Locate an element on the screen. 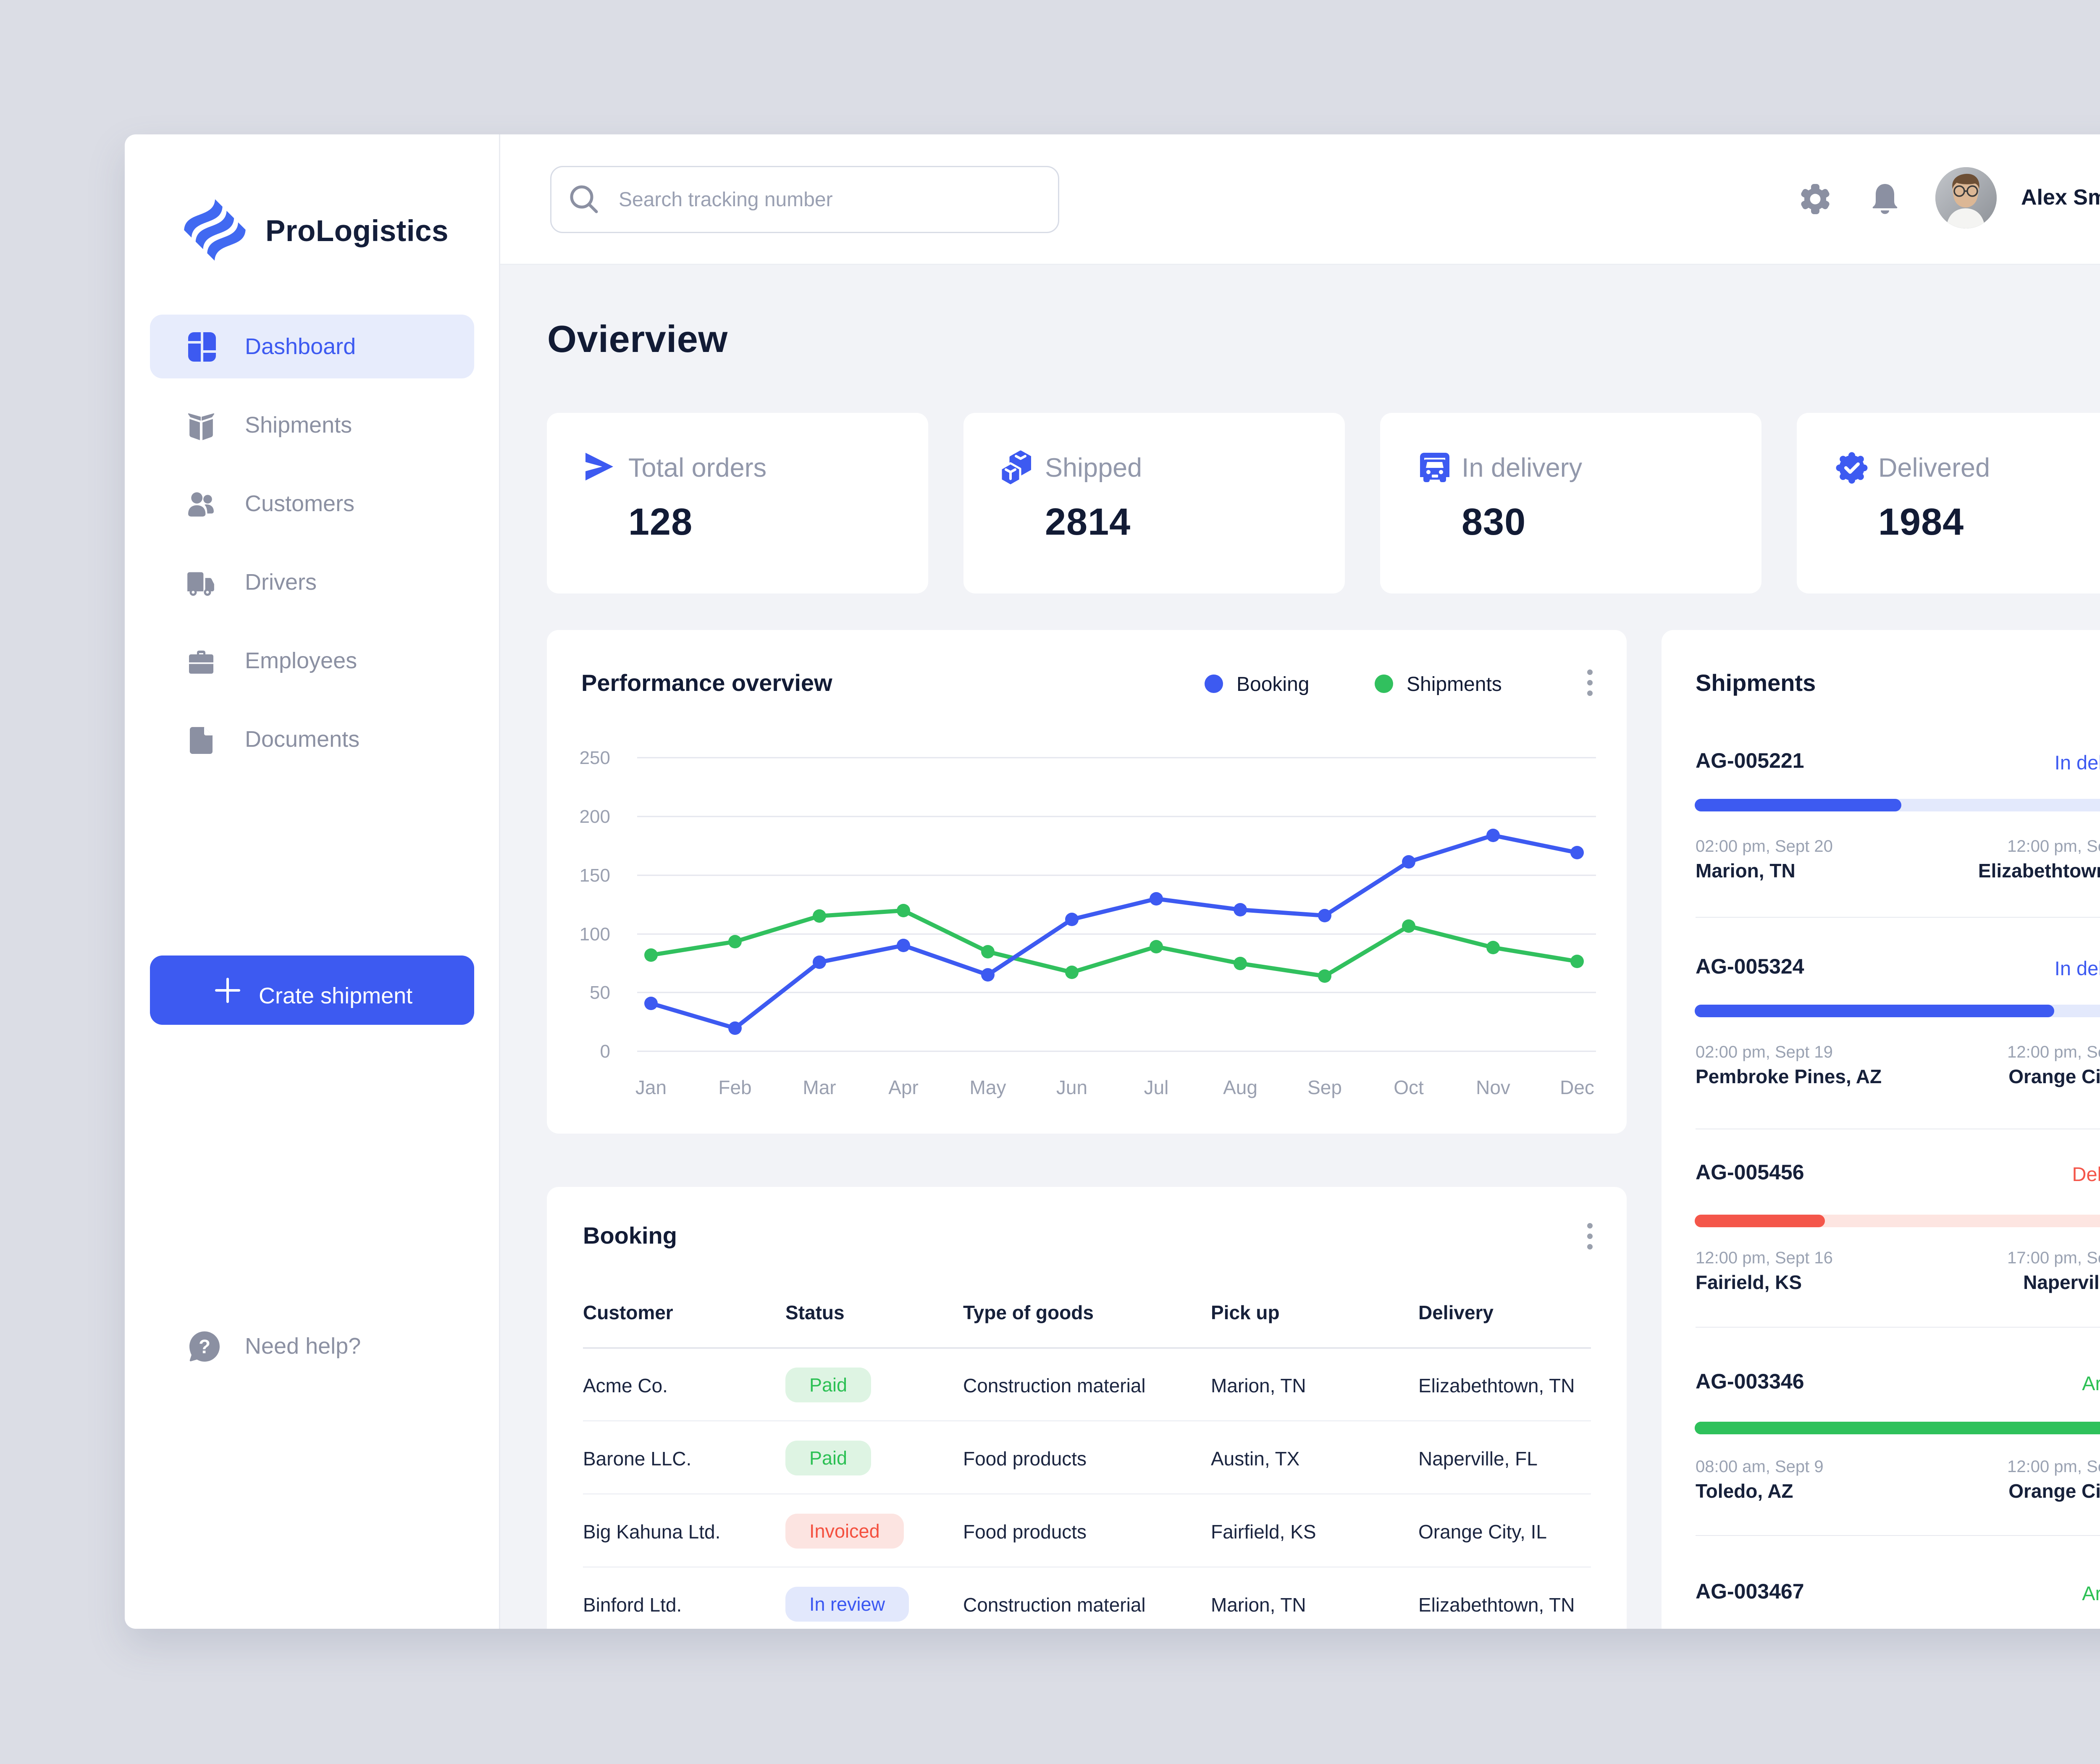  svg-text: Jun is located at coordinates (1071, 1087).